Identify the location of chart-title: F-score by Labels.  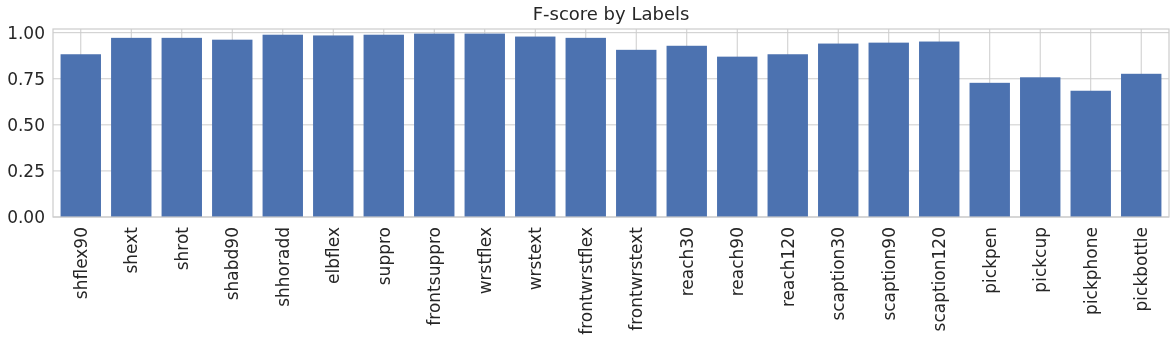
(611, 13).